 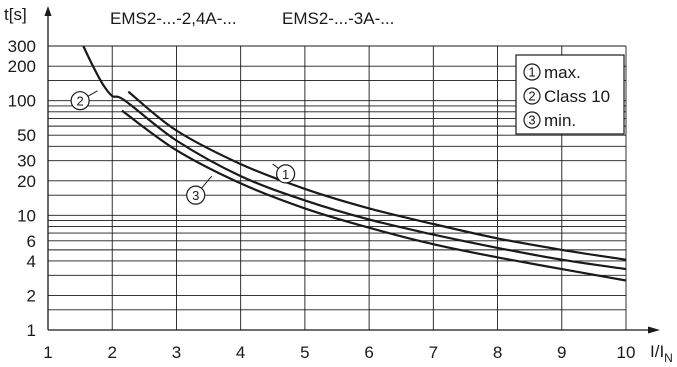 I want to click on x-tick-label: 2, so click(x=111, y=352).